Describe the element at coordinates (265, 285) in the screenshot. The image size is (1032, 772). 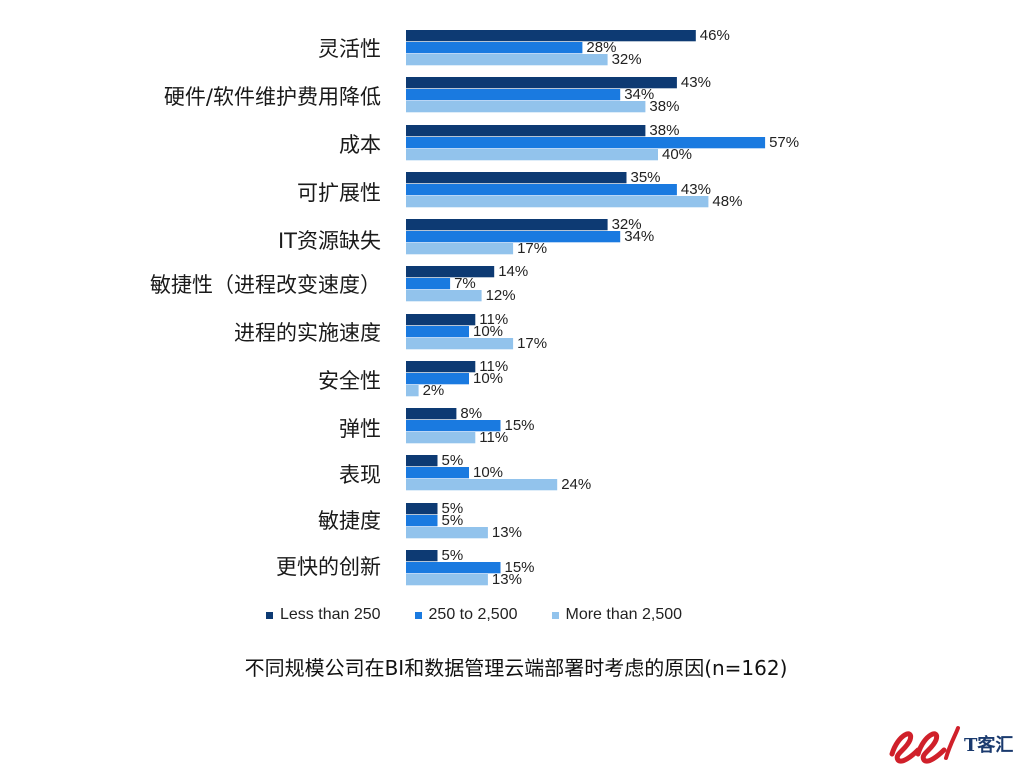
I see `category-label: 敏捷性（进程改变速度）` at that location.